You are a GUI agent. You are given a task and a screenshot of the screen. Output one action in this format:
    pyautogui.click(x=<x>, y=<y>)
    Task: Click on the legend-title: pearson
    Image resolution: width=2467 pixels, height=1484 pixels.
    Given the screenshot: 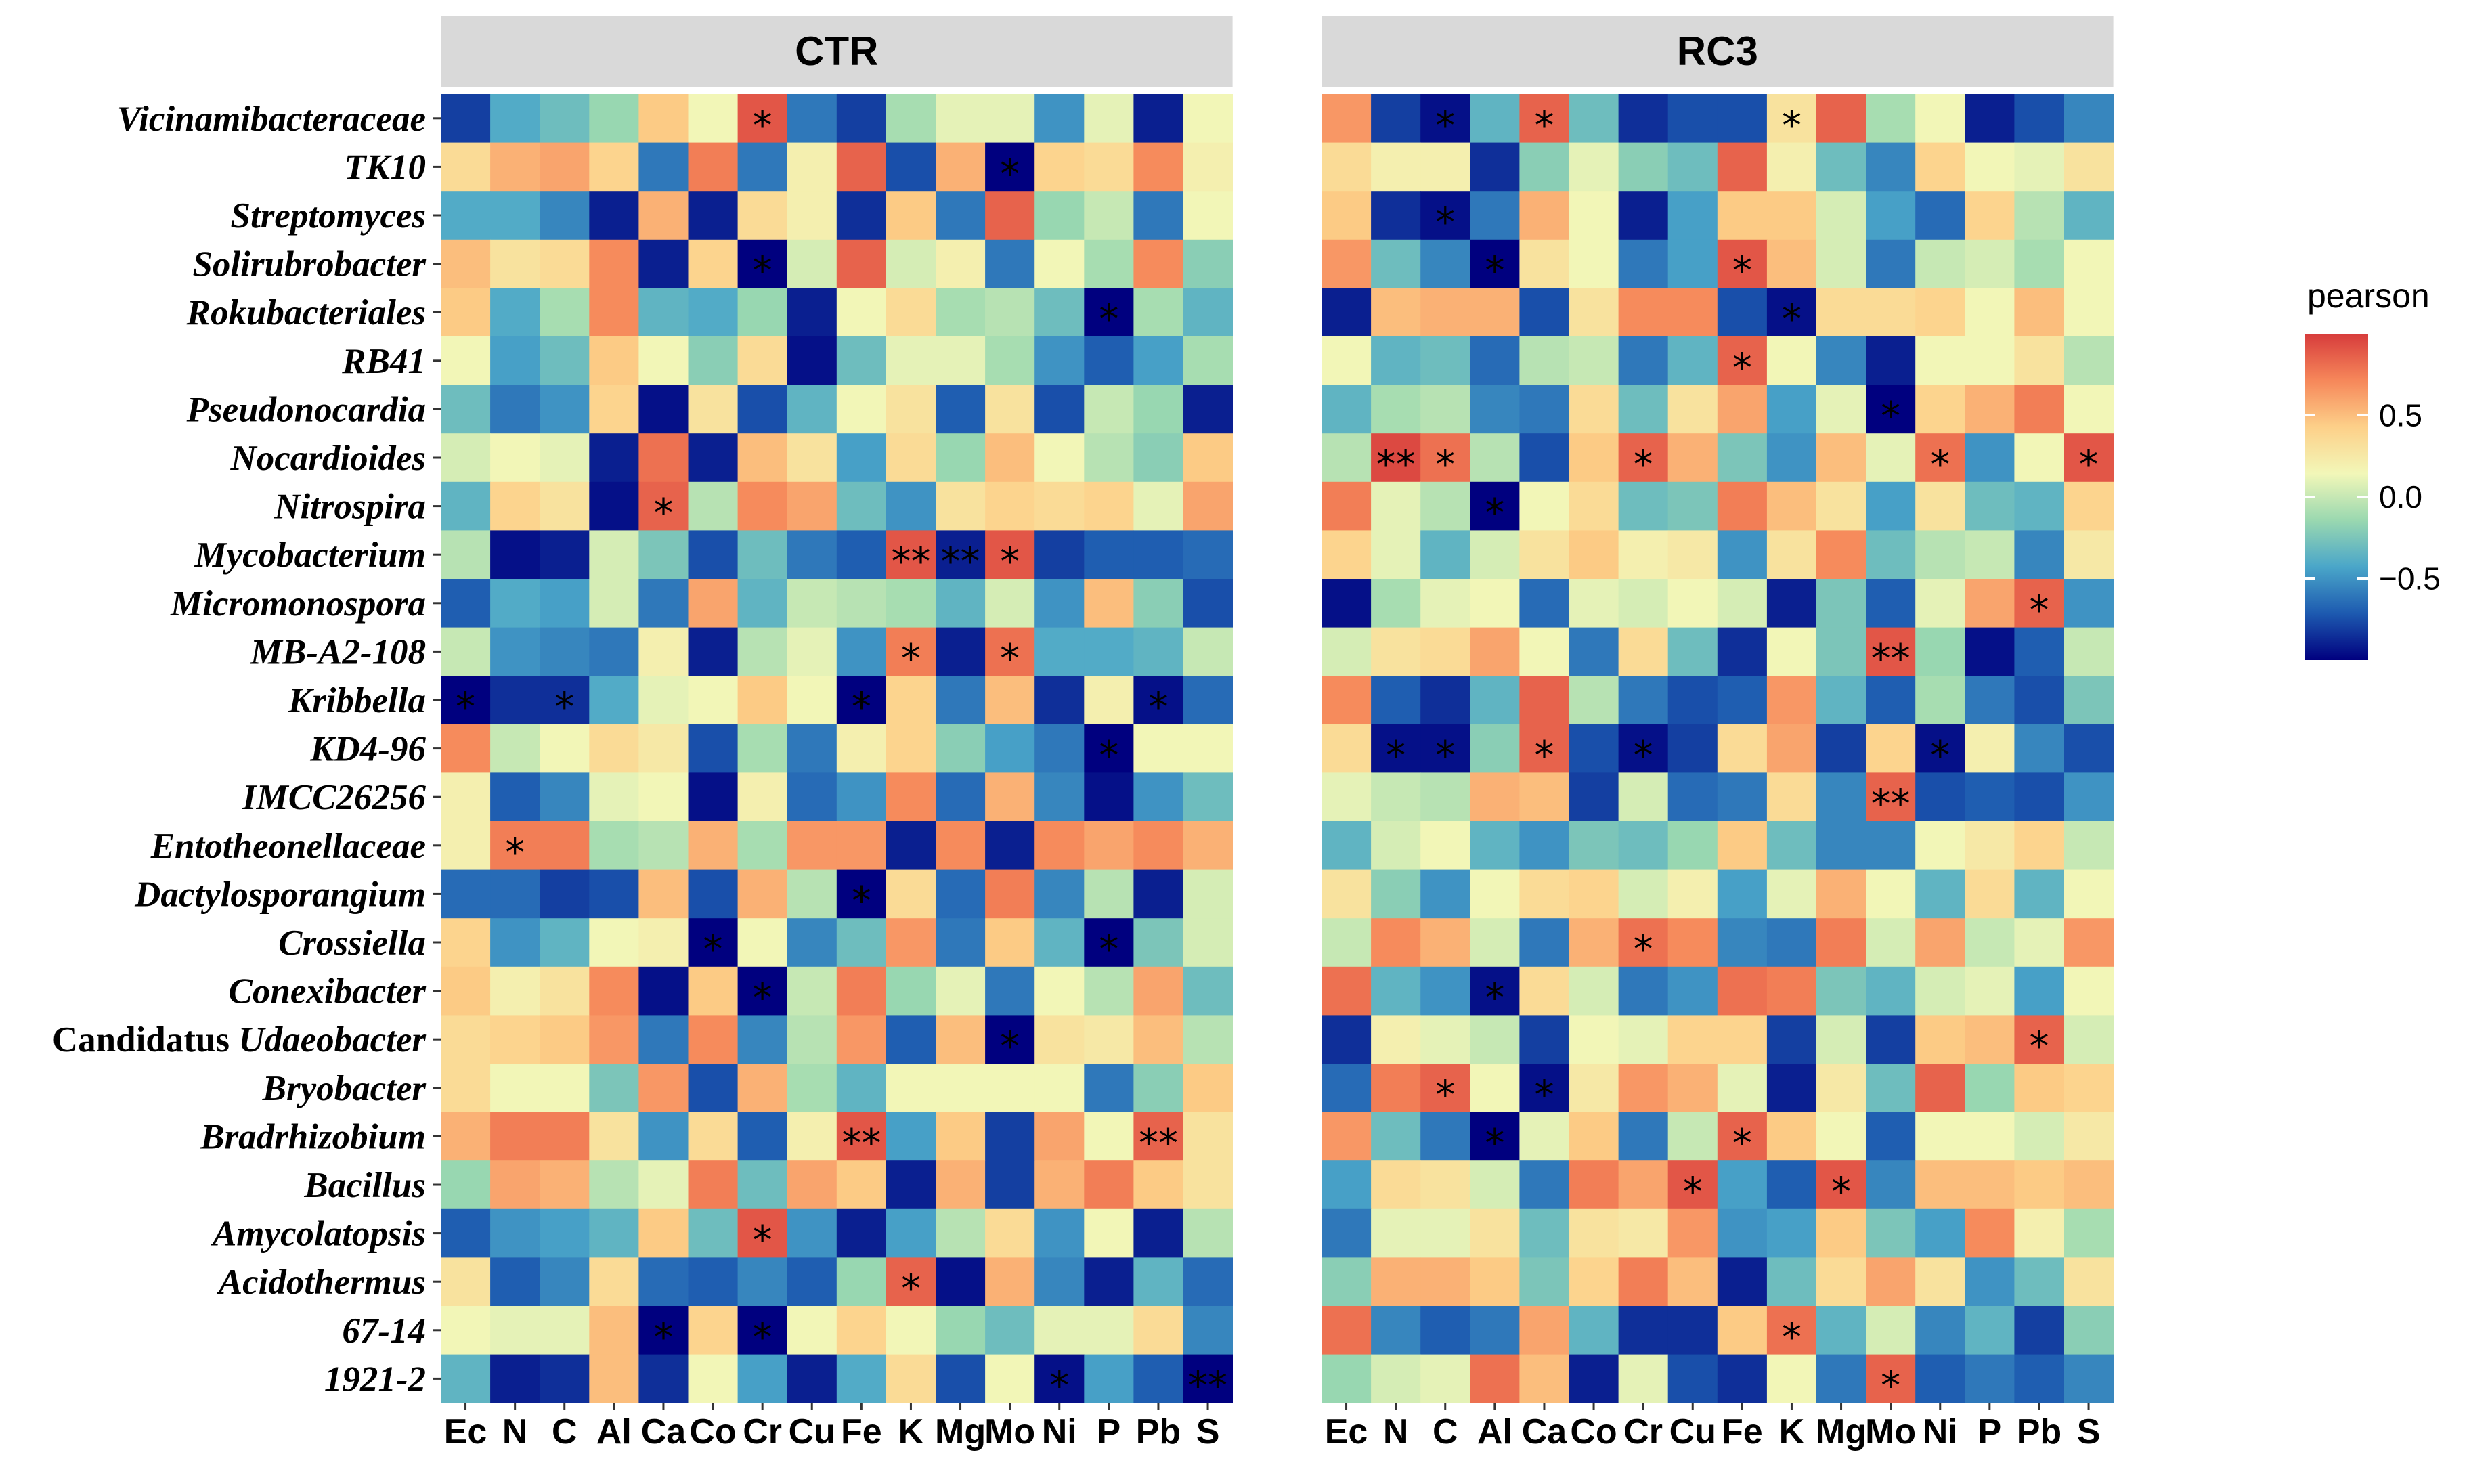 What is the action you would take?
    pyautogui.click(x=2368, y=296)
    